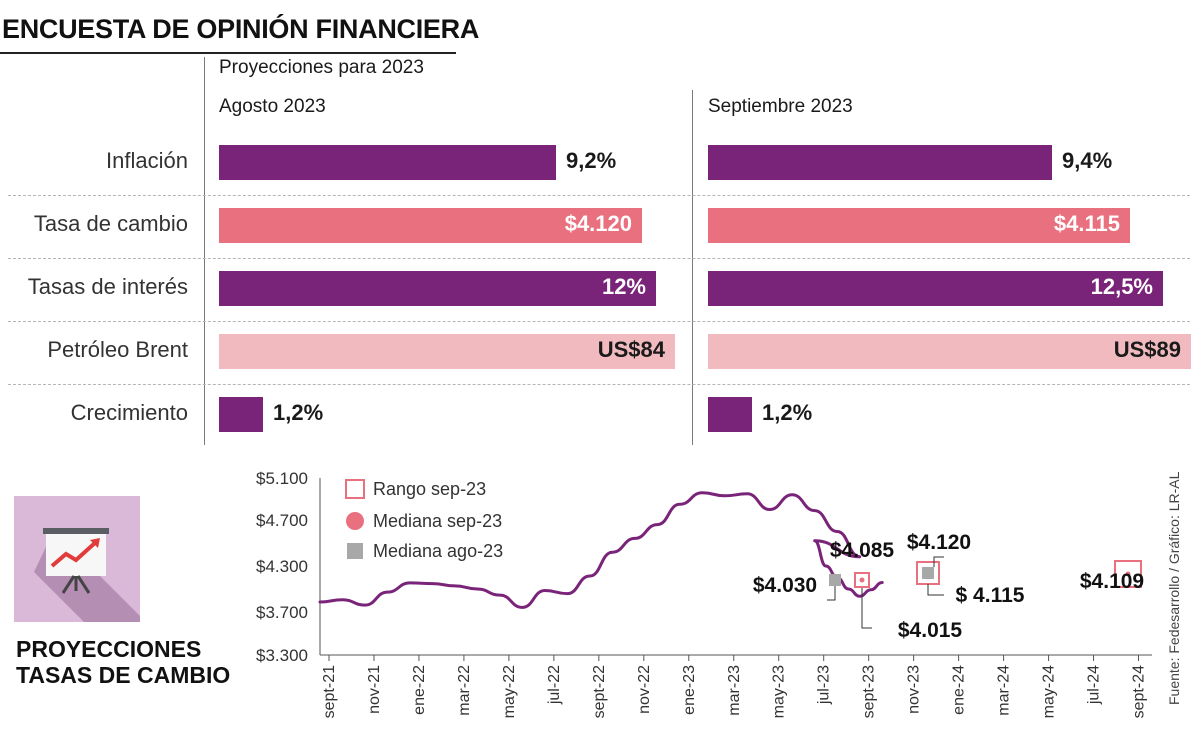 The height and width of the screenshot is (737, 1200). Describe the element at coordinates (914, 689) in the screenshot. I see `x-tick-label: nov-23` at that location.